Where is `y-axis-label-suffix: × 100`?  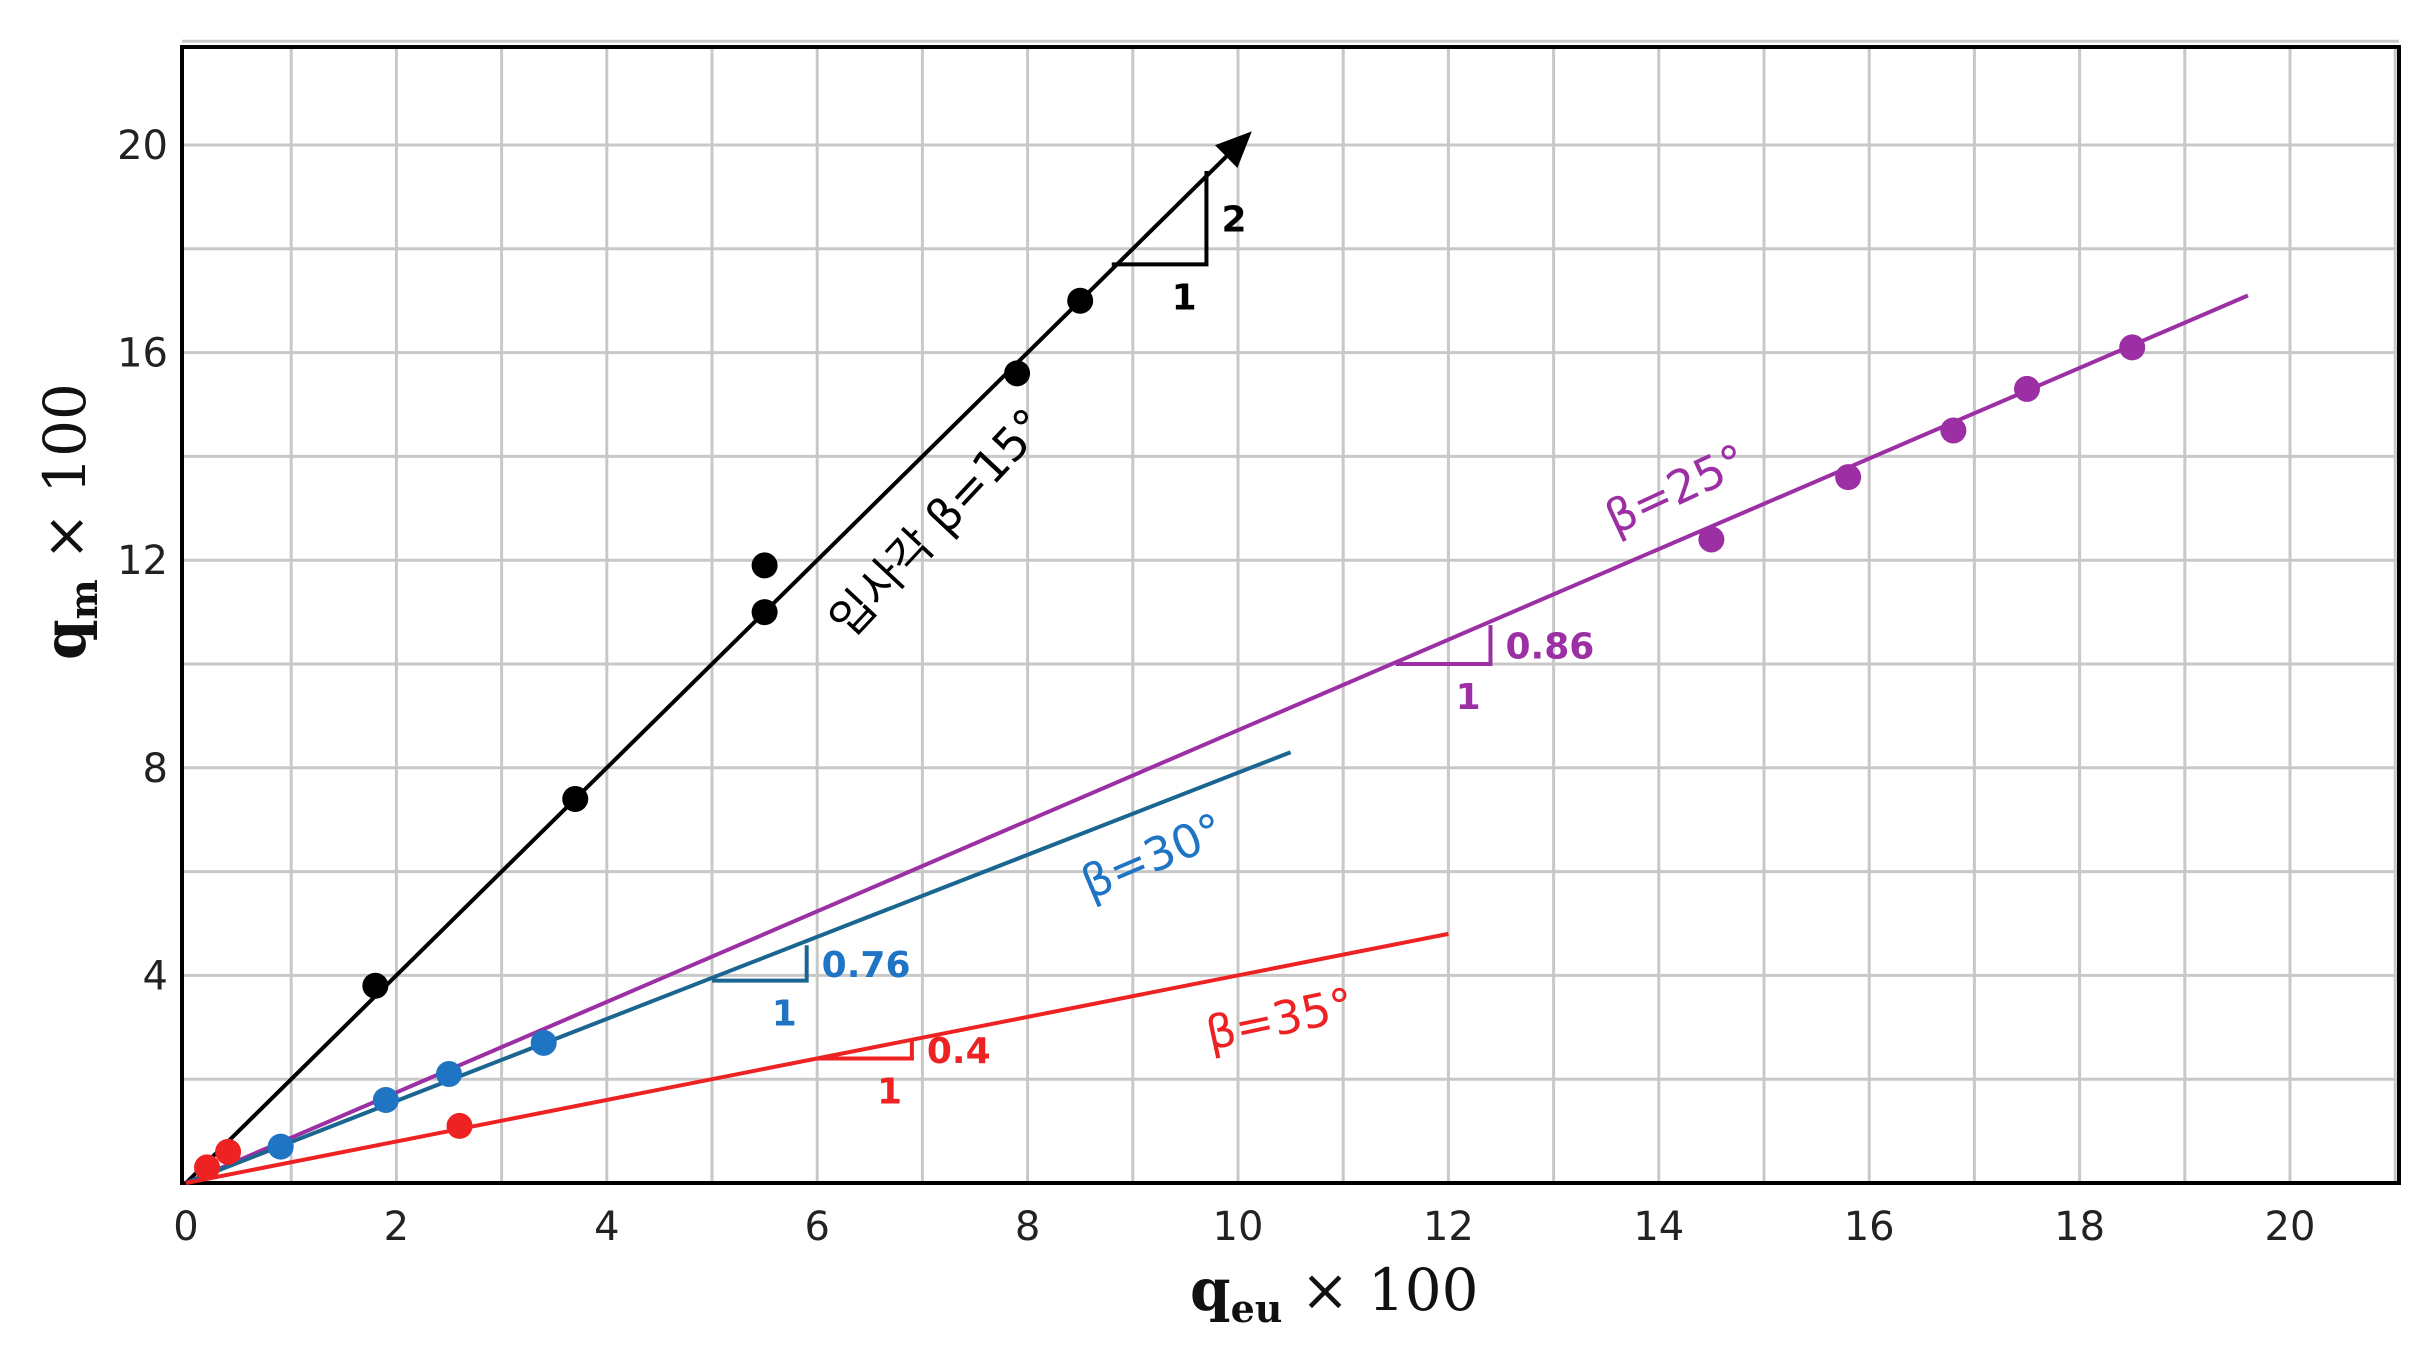 y-axis-label-suffix: × 100 is located at coordinates (65, 481).